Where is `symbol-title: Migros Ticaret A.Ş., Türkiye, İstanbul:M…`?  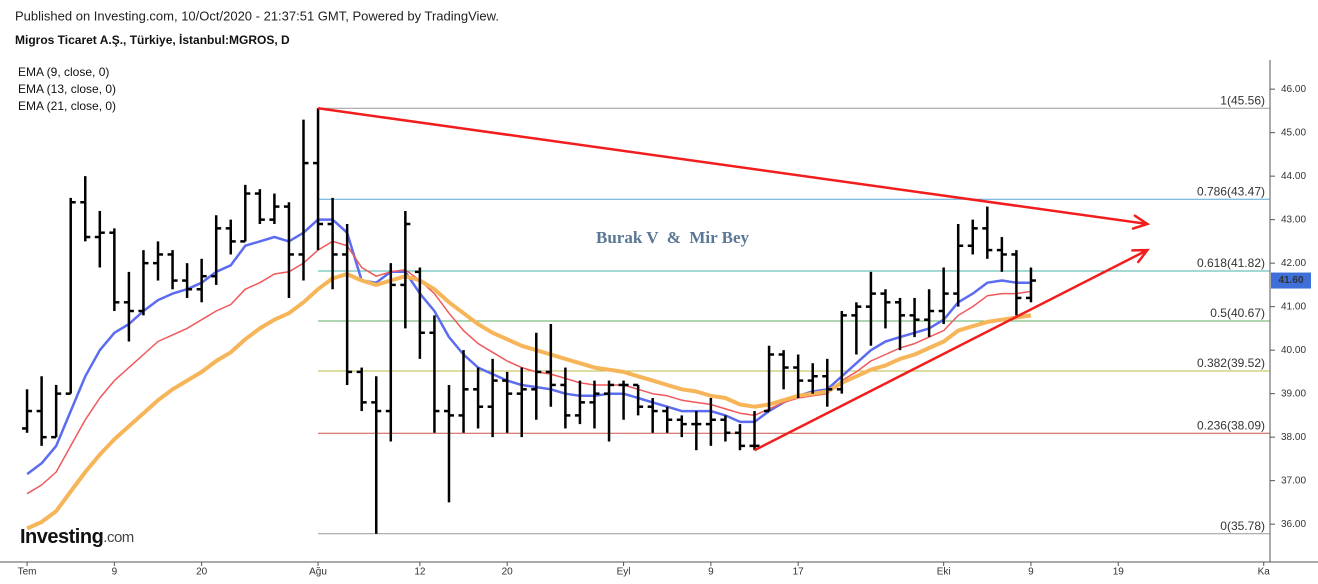 symbol-title: Migros Ticaret A.Ş., Türkiye, İstanbul:M… is located at coordinates (152, 39).